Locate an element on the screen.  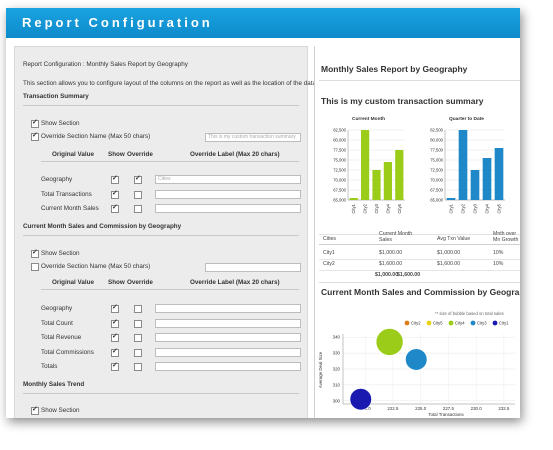
row-override-label-input: Cities is located at coordinates (228, 179).